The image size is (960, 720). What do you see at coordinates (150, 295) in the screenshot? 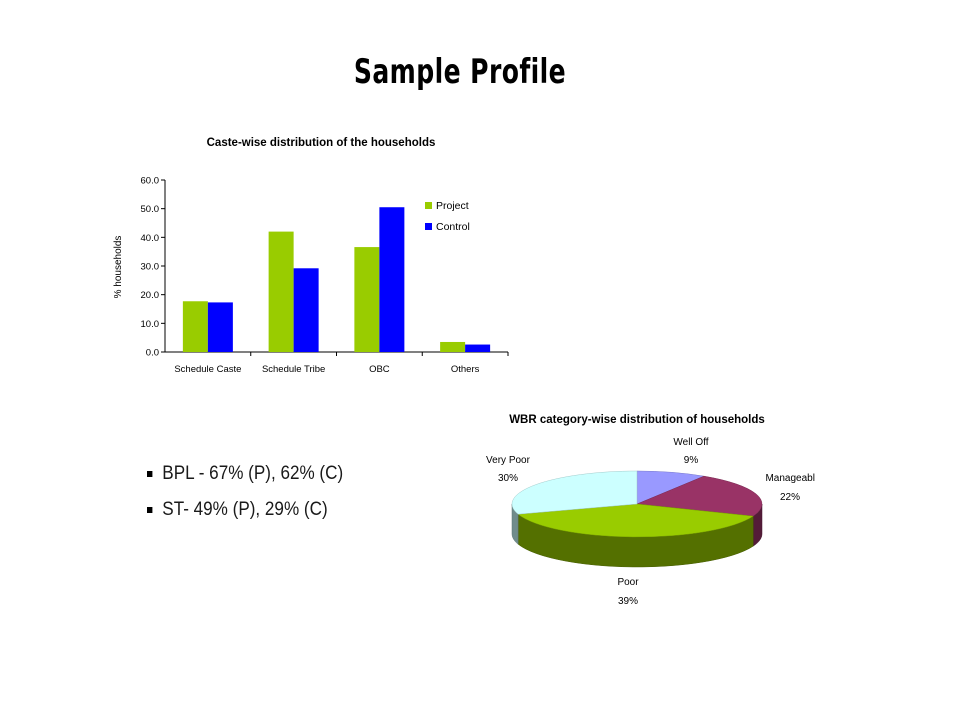
I see `y-tick-label: 20.0` at bounding box center [150, 295].